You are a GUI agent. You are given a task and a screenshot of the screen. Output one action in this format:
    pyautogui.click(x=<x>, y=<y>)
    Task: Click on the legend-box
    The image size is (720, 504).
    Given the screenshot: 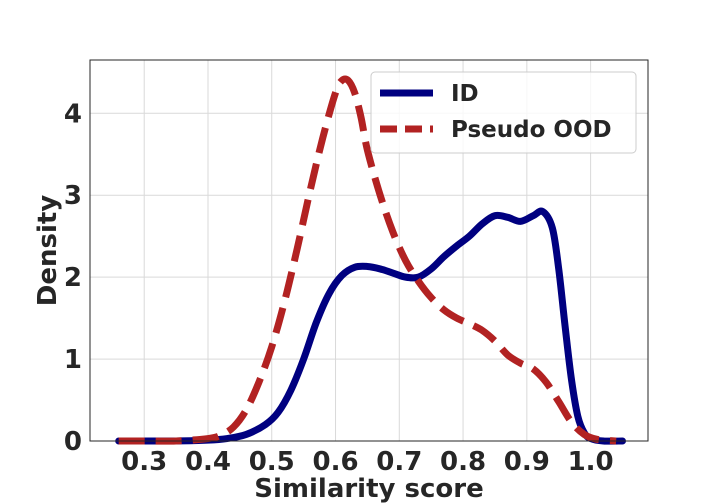 What is the action you would take?
    pyautogui.click(x=503, y=112)
    